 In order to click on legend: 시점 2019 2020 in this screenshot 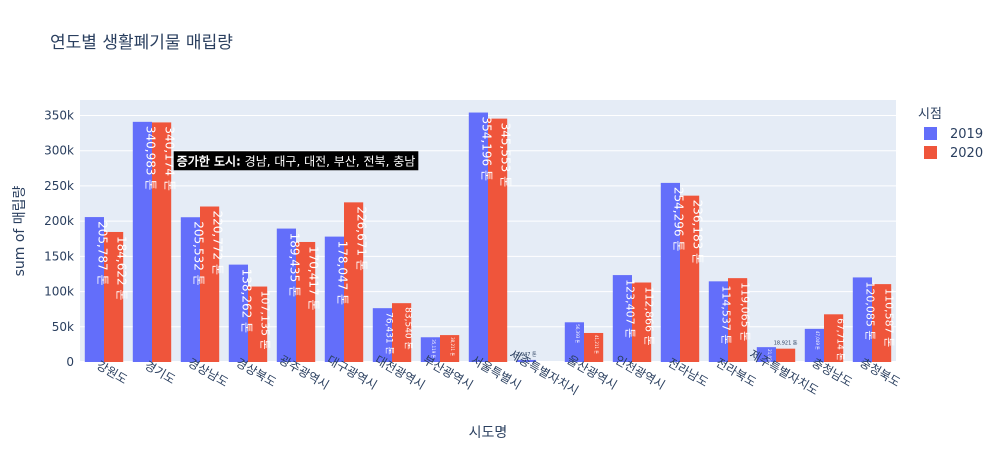, I will do `click(950, 134)`.